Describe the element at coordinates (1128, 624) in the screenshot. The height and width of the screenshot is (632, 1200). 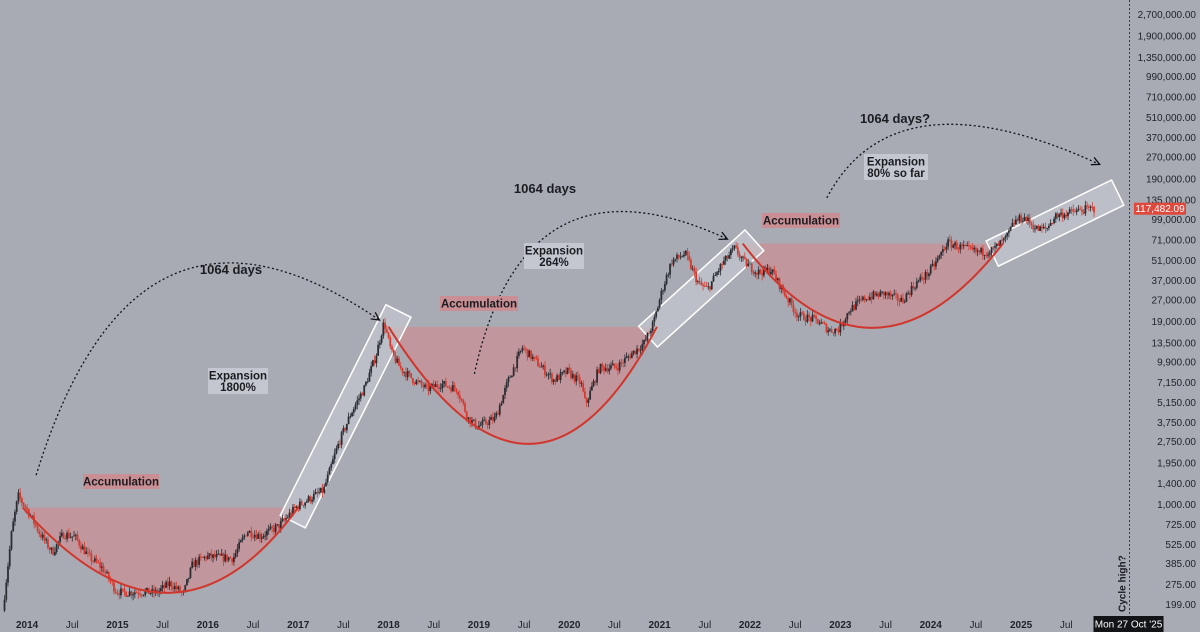
I see `crosshair-date-bg` at that location.